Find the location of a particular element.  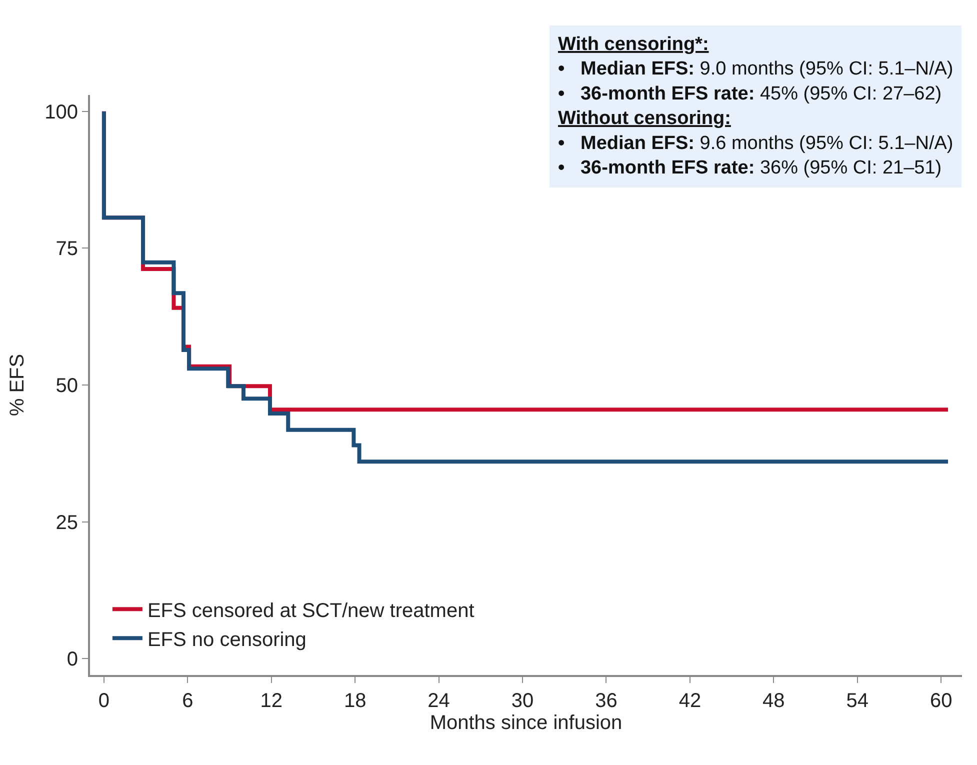

x-tick-label: 48 is located at coordinates (773, 701).